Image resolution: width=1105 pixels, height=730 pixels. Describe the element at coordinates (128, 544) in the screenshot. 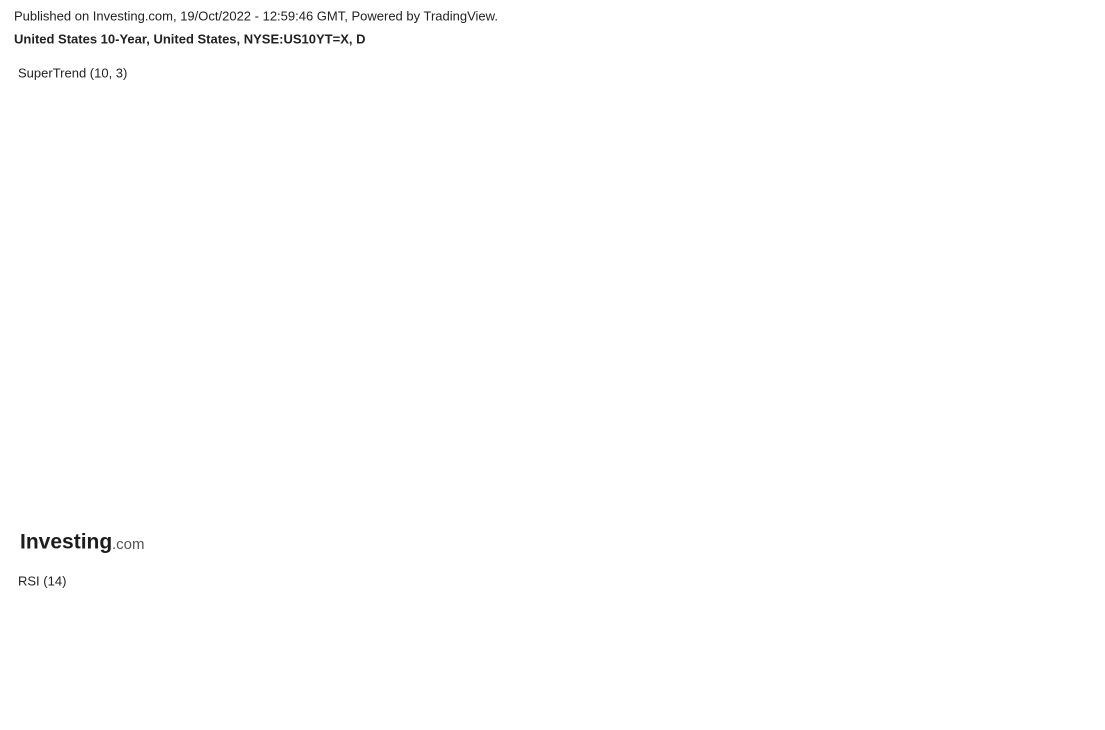

I see `logo-suffix: .com` at that location.